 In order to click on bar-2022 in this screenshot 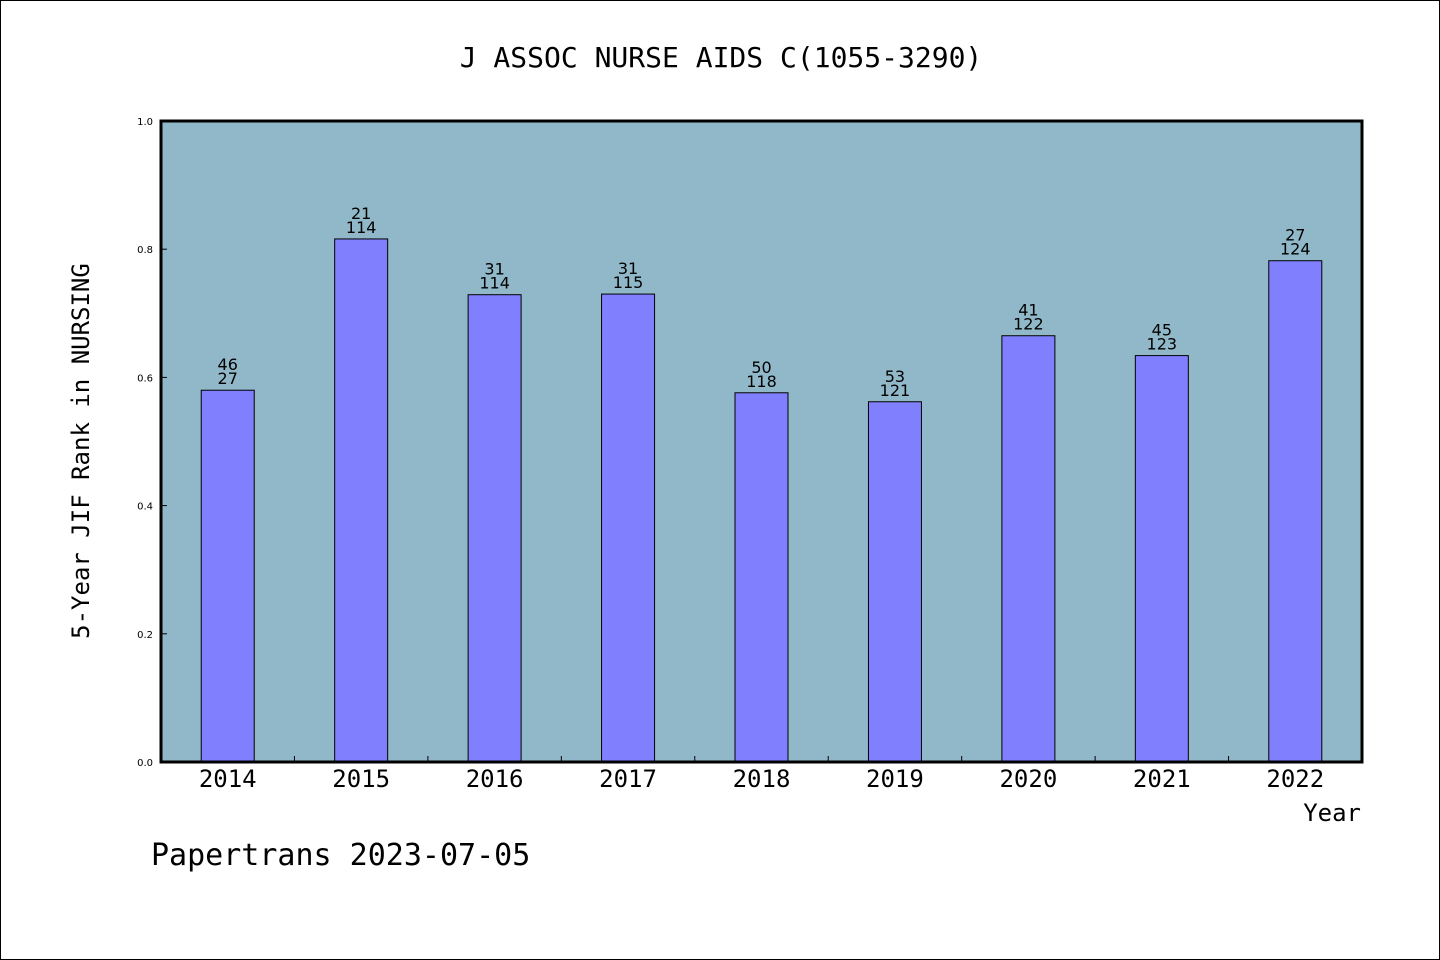, I will do `click(1295, 511)`.